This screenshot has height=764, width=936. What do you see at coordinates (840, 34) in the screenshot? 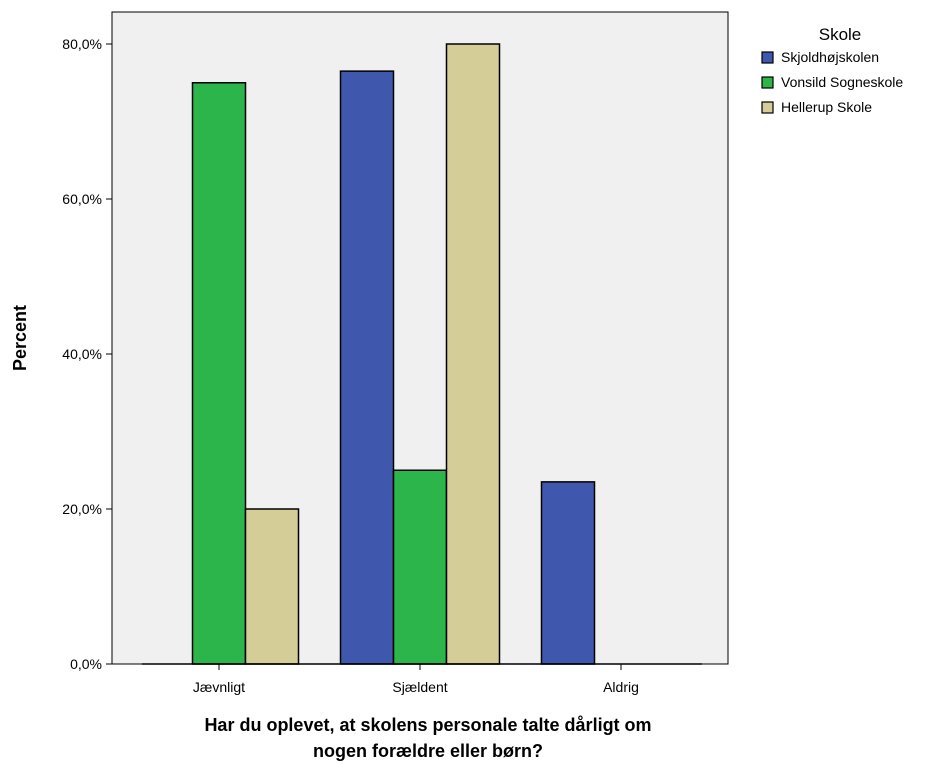
I see `legend-title: Skole` at bounding box center [840, 34].